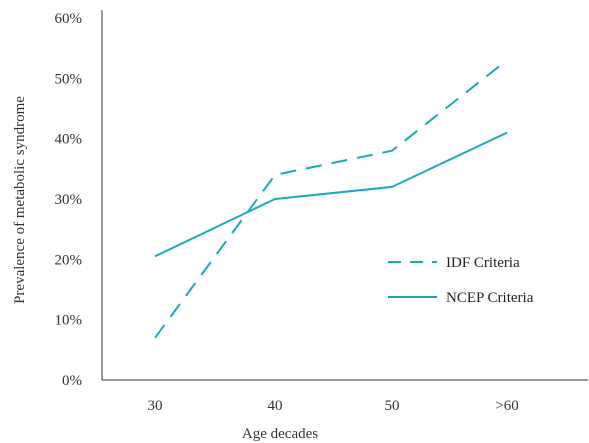 The image size is (589, 443). What do you see at coordinates (483, 263) in the screenshot?
I see `legend-label: IDF Criteria` at bounding box center [483, 263].